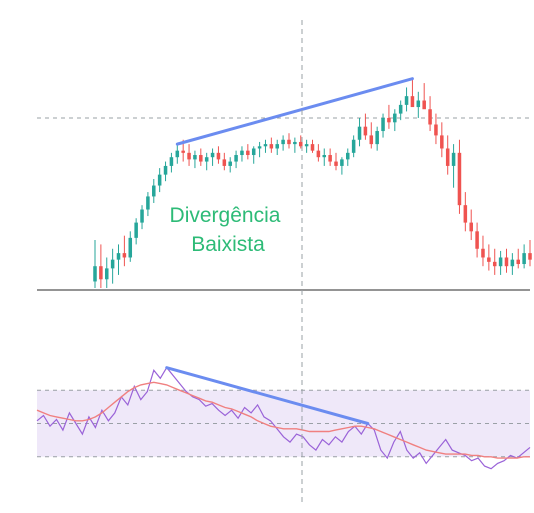 This screenshot has height=513, width=534. What do you see at coordinates (267, 395) in the screenshot?
I see `oscillator-divergence-trendline` at bounding box center [267, 395].